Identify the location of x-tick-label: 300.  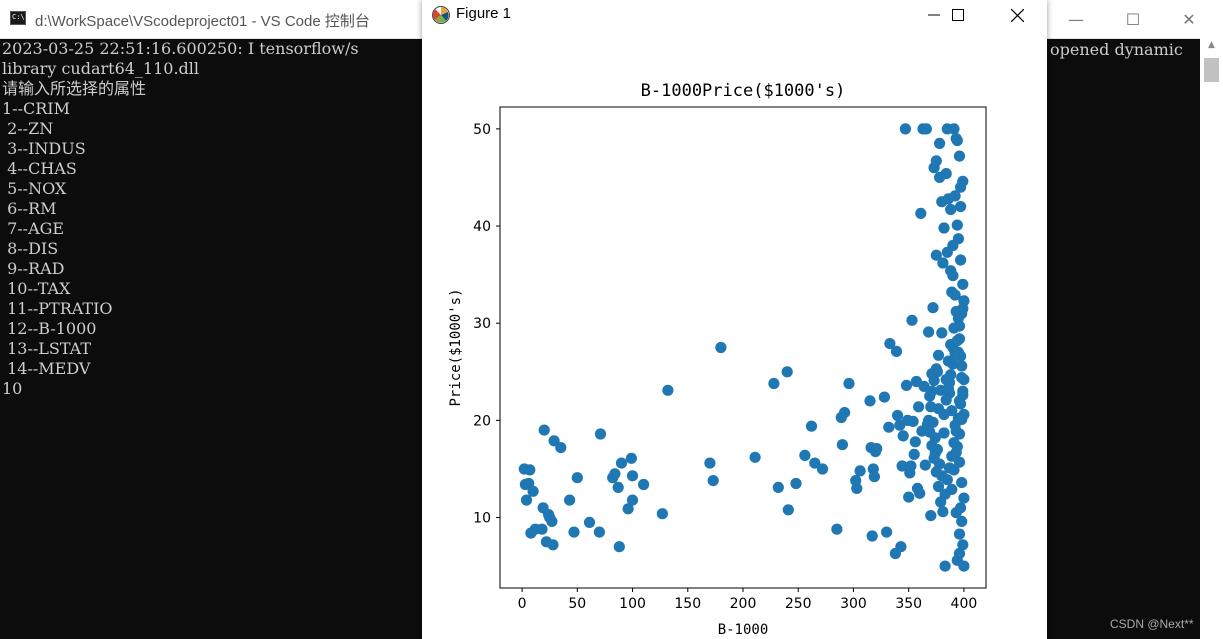
(853, 604).